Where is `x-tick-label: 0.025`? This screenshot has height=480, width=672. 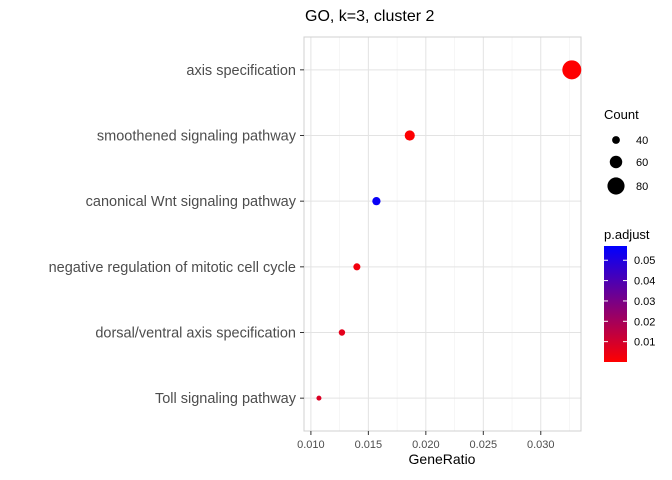
x-tick-label: 0.025 is located at coordinates (484, 445).